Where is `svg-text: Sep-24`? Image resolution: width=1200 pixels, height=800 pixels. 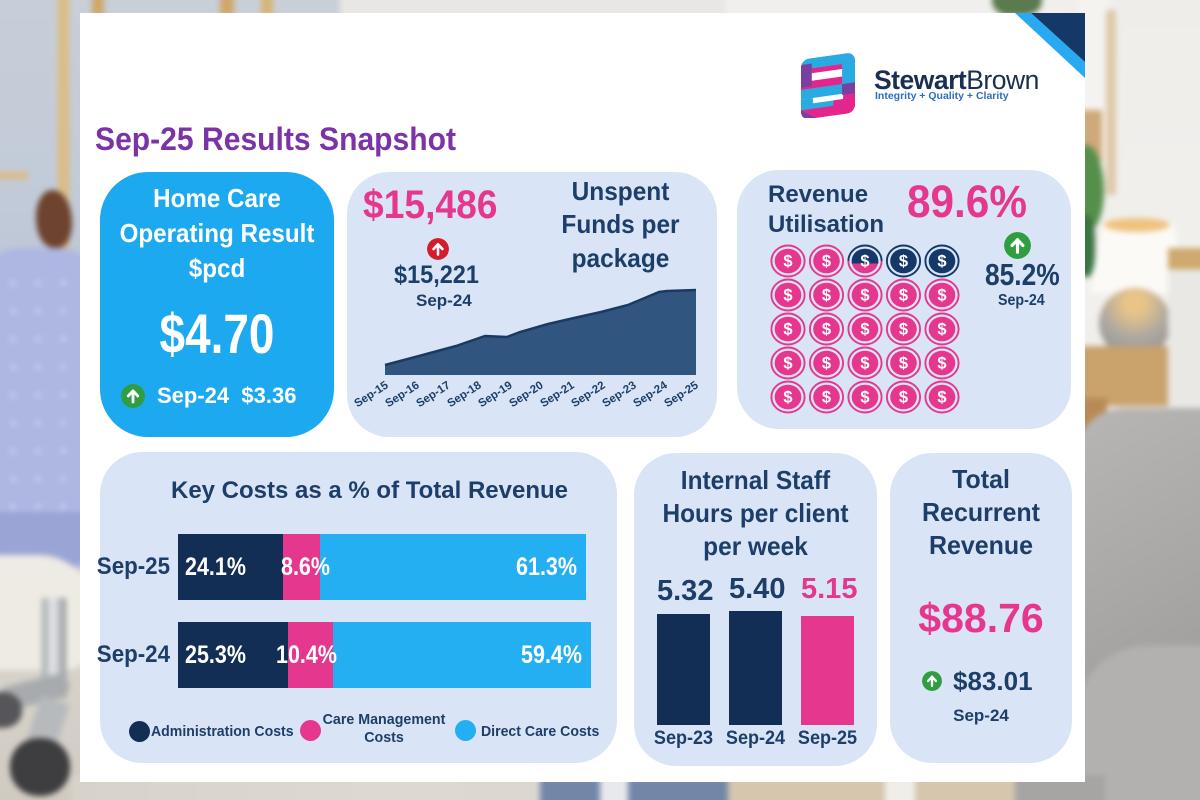
svg-text: Sep-24 is located at coordinates (650, 394).